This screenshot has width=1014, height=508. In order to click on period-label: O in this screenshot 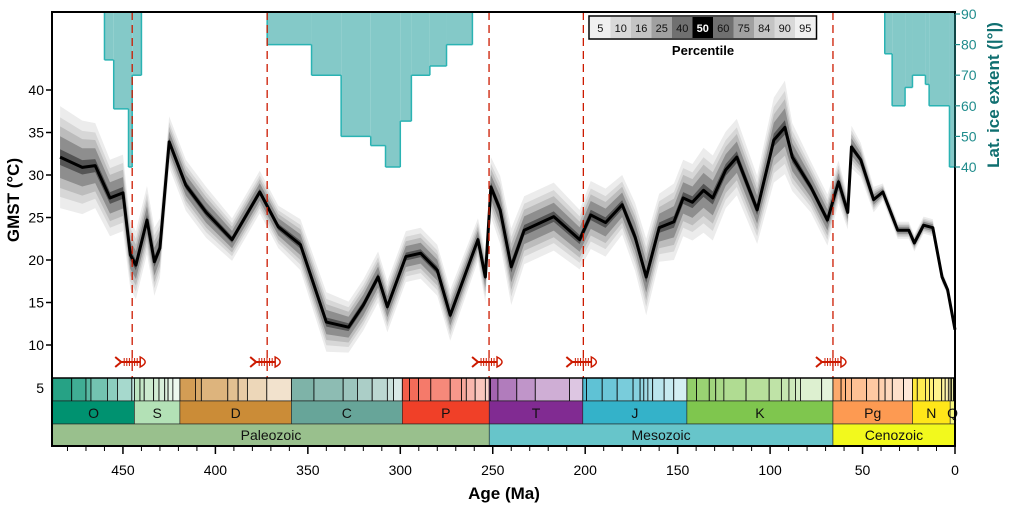, I will do `click(93, 413)`.